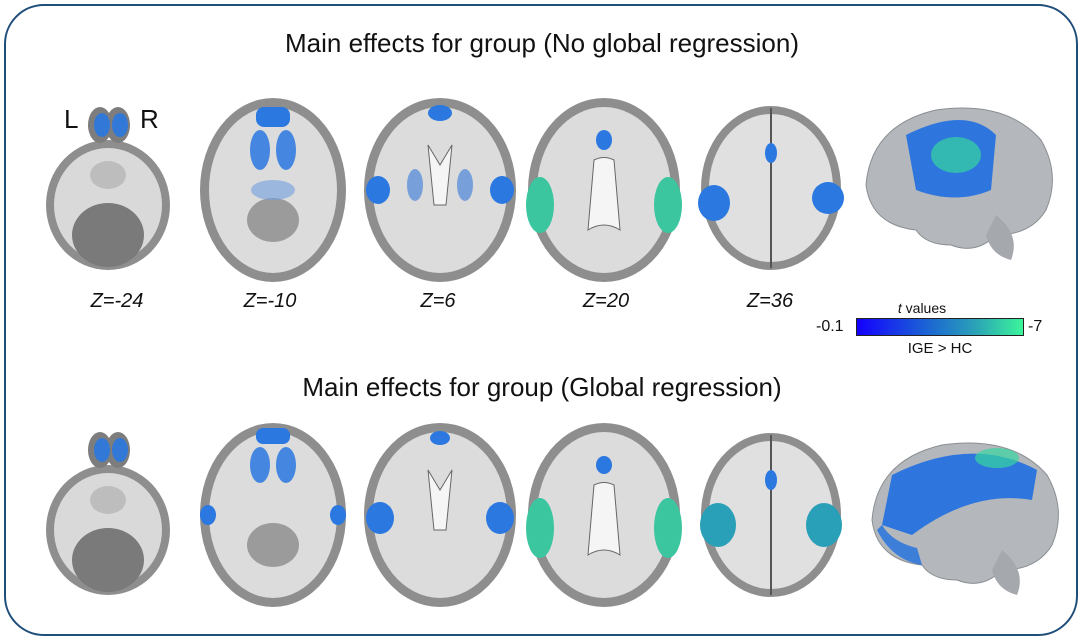 The height and width of the screenshot is (642, 1084). Describe the element at coordinates (604, 190) in the screenshot. I see `axial-slice-z20-top` at that location.